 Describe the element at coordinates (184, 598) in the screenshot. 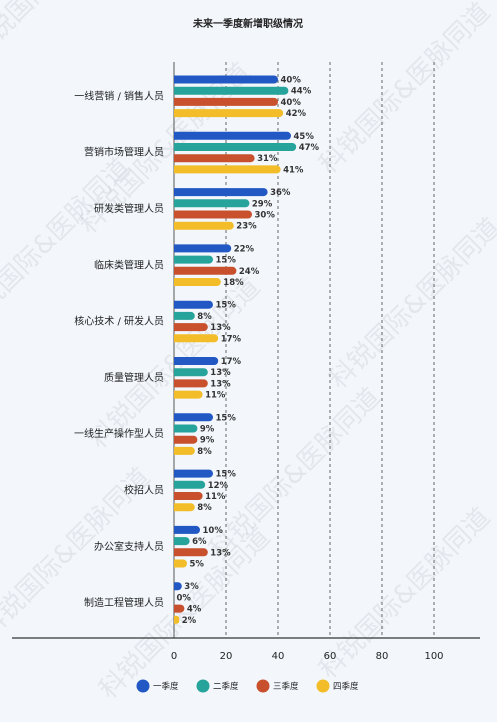

I see `data-label: 0%` at that location.